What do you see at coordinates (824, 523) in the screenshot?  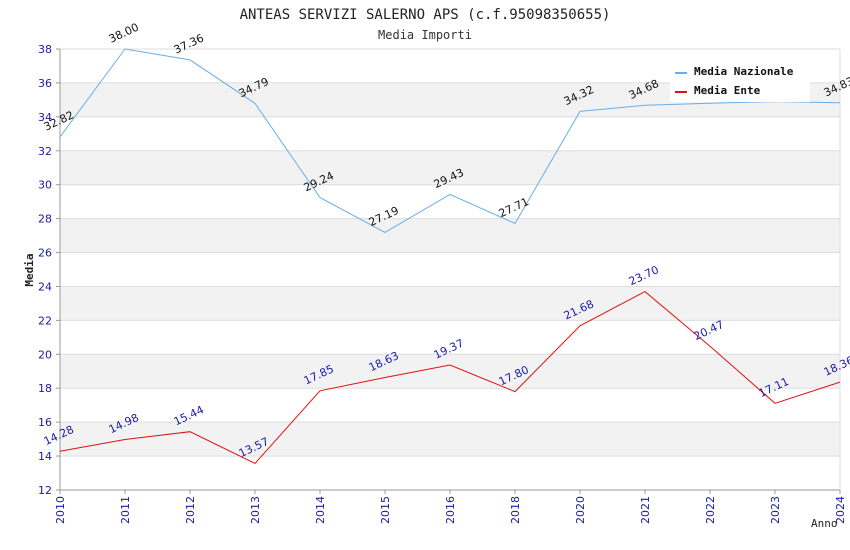 I see `x-axis-label: Anno` at bounding box center [824, 523].